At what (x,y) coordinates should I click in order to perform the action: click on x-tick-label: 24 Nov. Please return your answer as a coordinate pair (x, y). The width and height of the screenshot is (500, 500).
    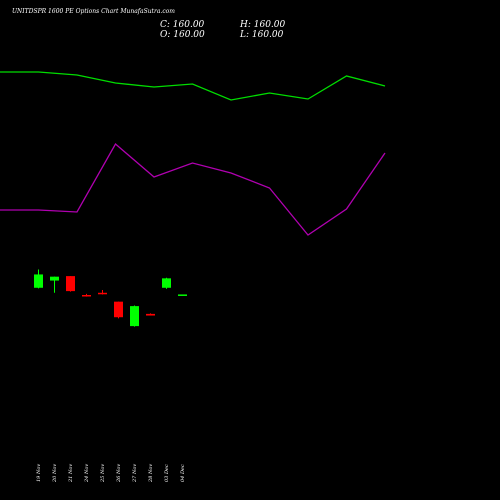
    Looking at the image, I should click on (87, 473).